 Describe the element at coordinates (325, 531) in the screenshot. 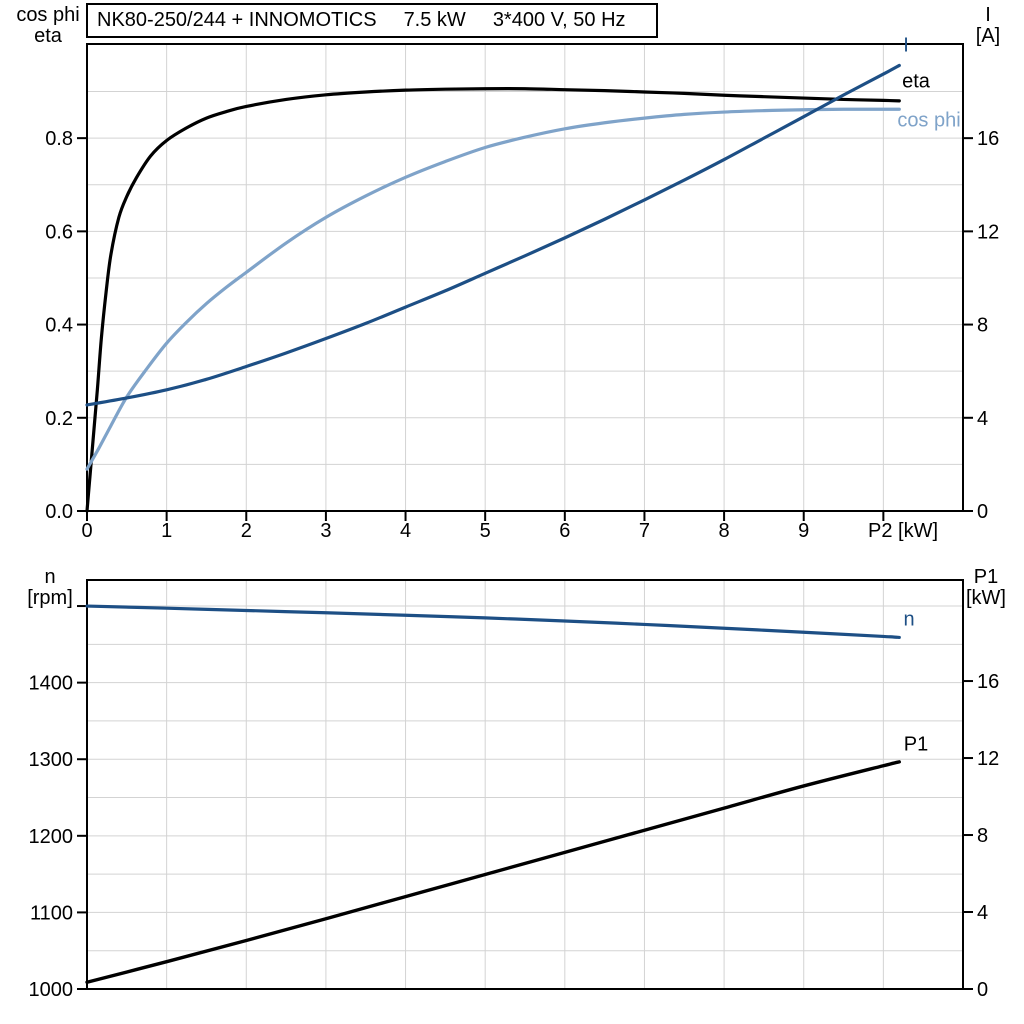

I see `tick-label: 3` at that location.